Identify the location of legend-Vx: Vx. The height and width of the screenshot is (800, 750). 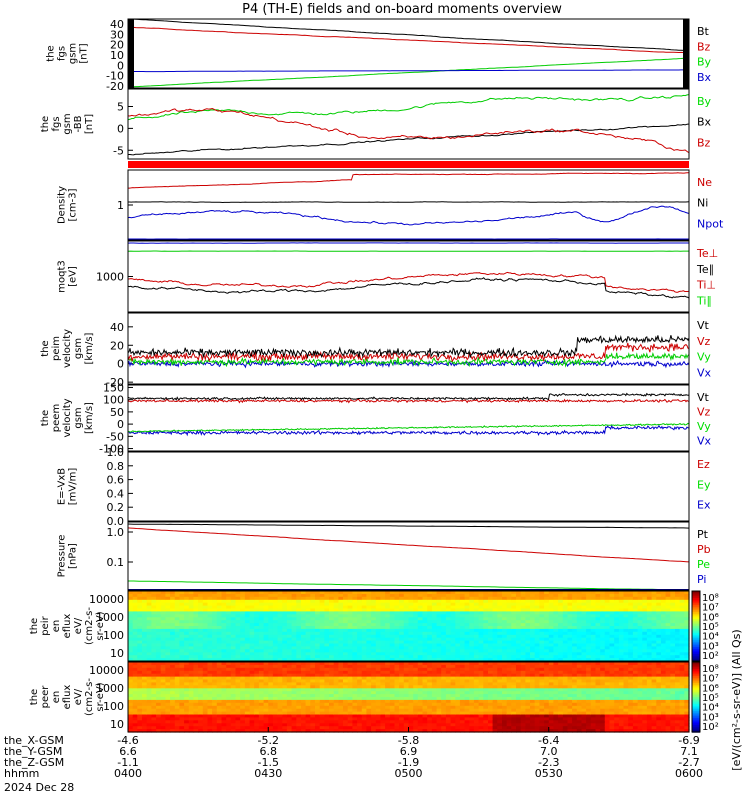
(704, 372).